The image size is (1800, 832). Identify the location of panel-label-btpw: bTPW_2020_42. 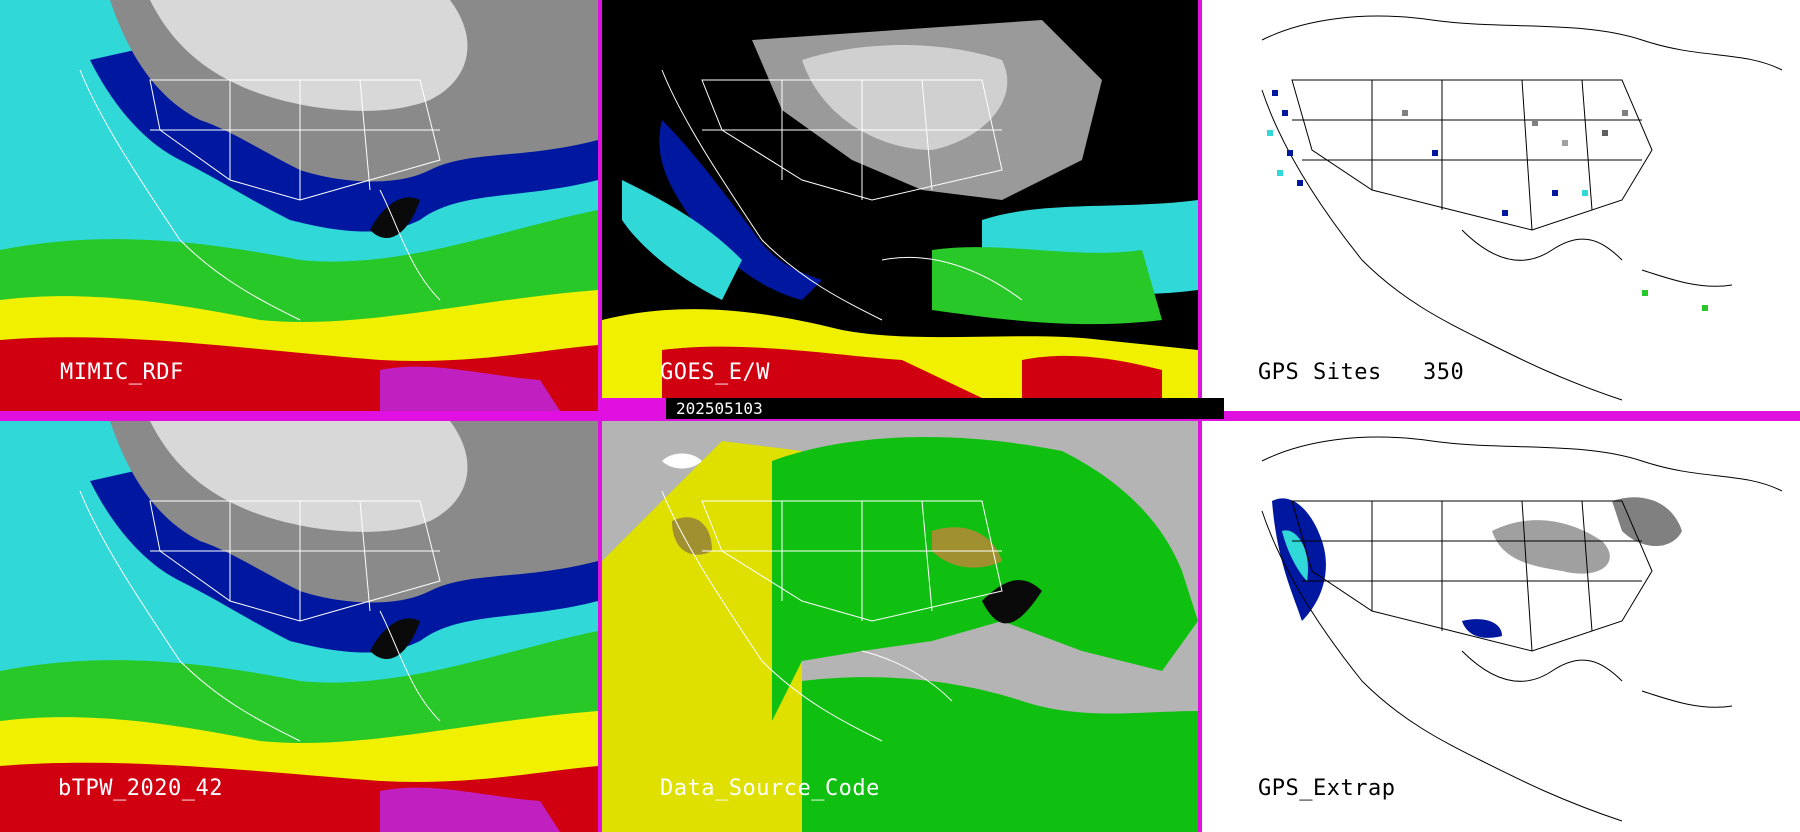
(140, 788).